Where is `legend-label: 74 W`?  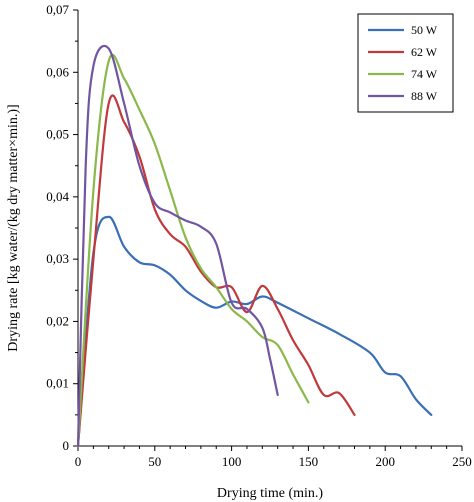
legend-label: 74 W is located at coordinates (424, 74).